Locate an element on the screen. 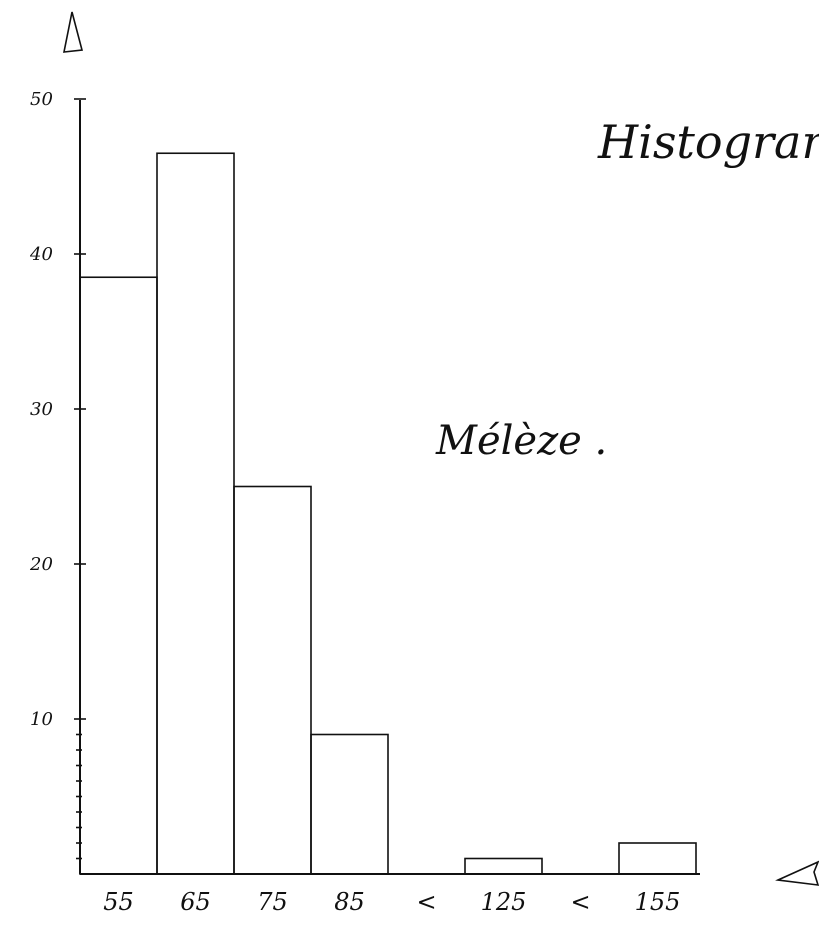 This screenshot has width=819, height=925. y-tick-label: 20 is located at coordinates (41, 564).